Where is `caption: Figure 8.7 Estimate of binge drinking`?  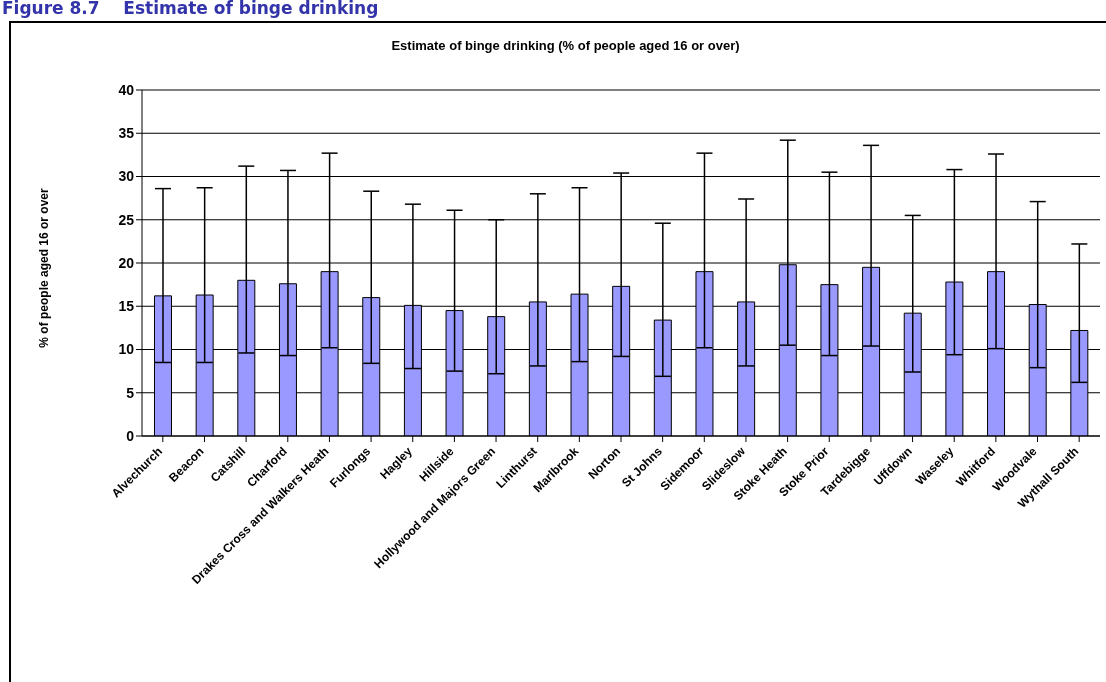
caption: Figure 8.7 Estimate of binge drinking is located at coordinates (190, 9).